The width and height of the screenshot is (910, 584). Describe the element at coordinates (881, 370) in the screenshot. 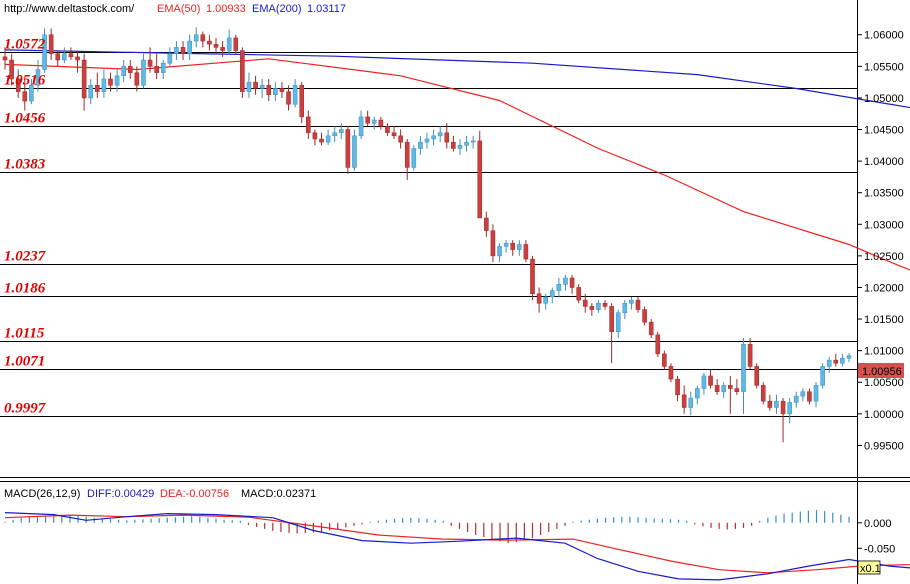

I see `current-price-tag-bg` at that location.